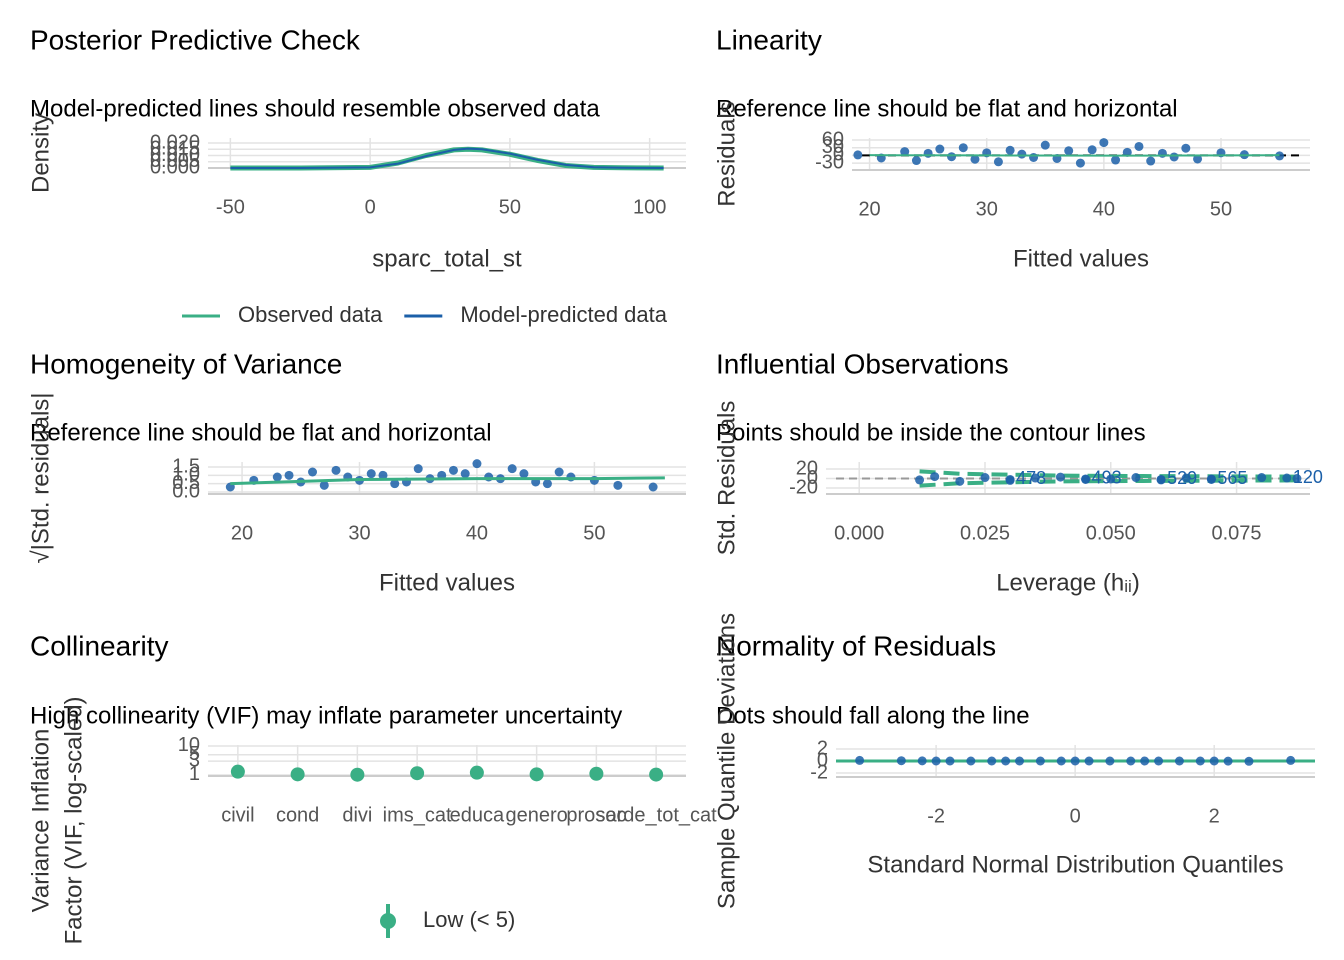 The image size is (1344, 960). Describe the element at coordinates (447, 582) in the screenshot. I see `x-axis-label: Fitted values` at that location.